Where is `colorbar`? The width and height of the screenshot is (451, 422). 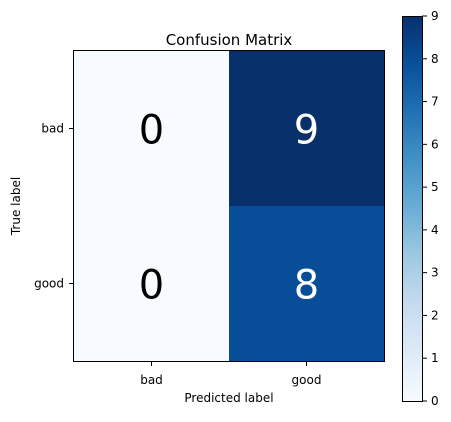
colorbar is located at coordinates (412, 208).